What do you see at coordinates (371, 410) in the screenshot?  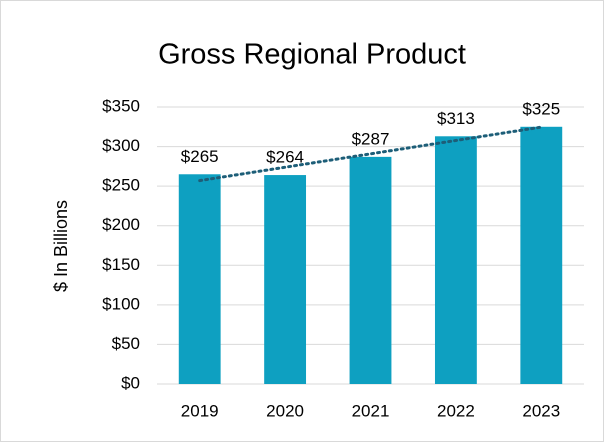 I see `x-tick-label: 2021` at bounding box center [371, 410].